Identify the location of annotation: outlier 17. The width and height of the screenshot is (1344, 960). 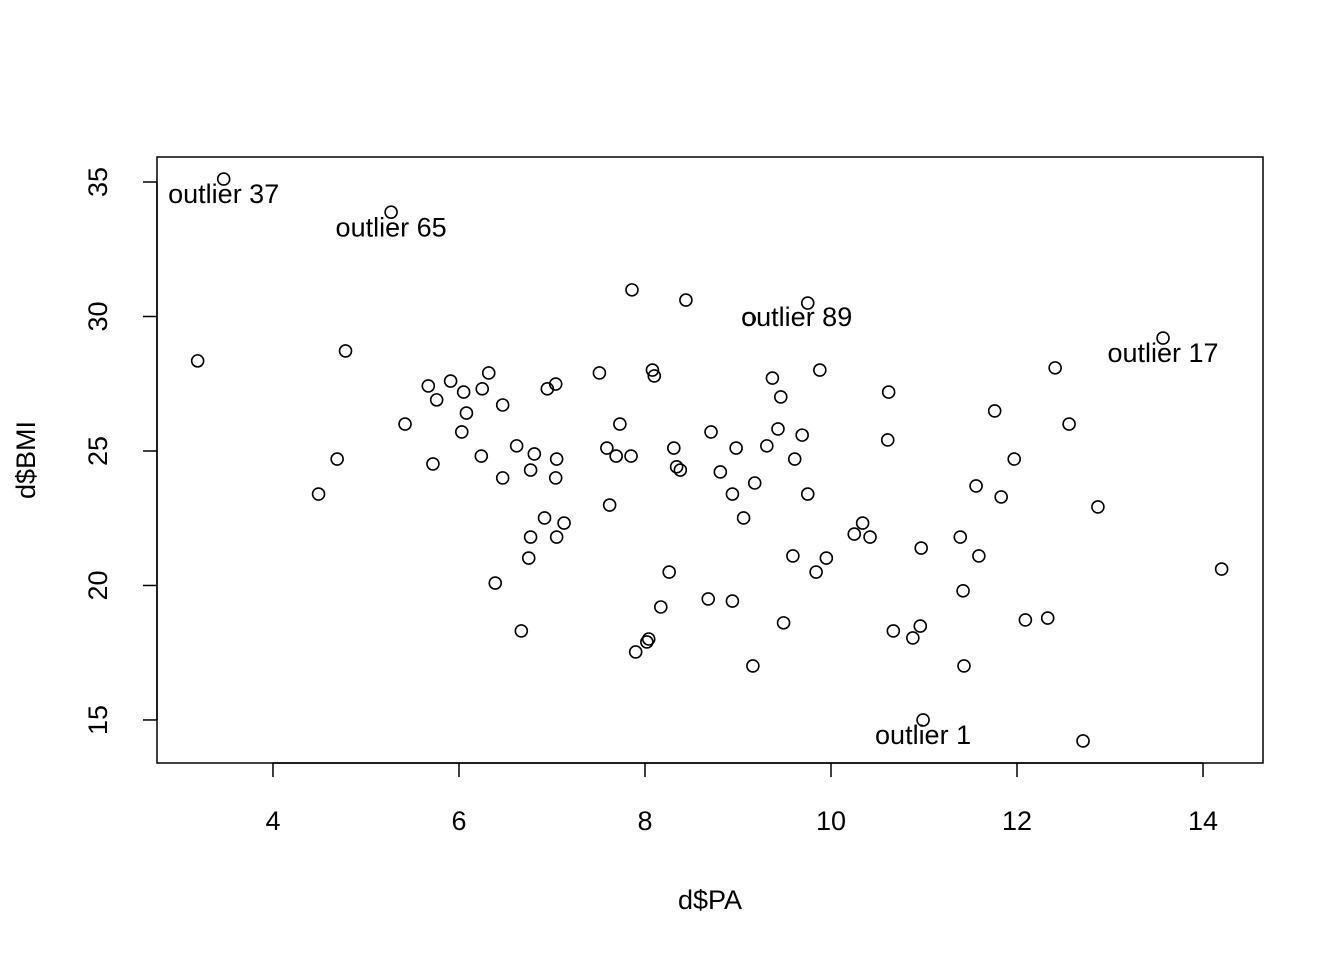
(1162, 353).